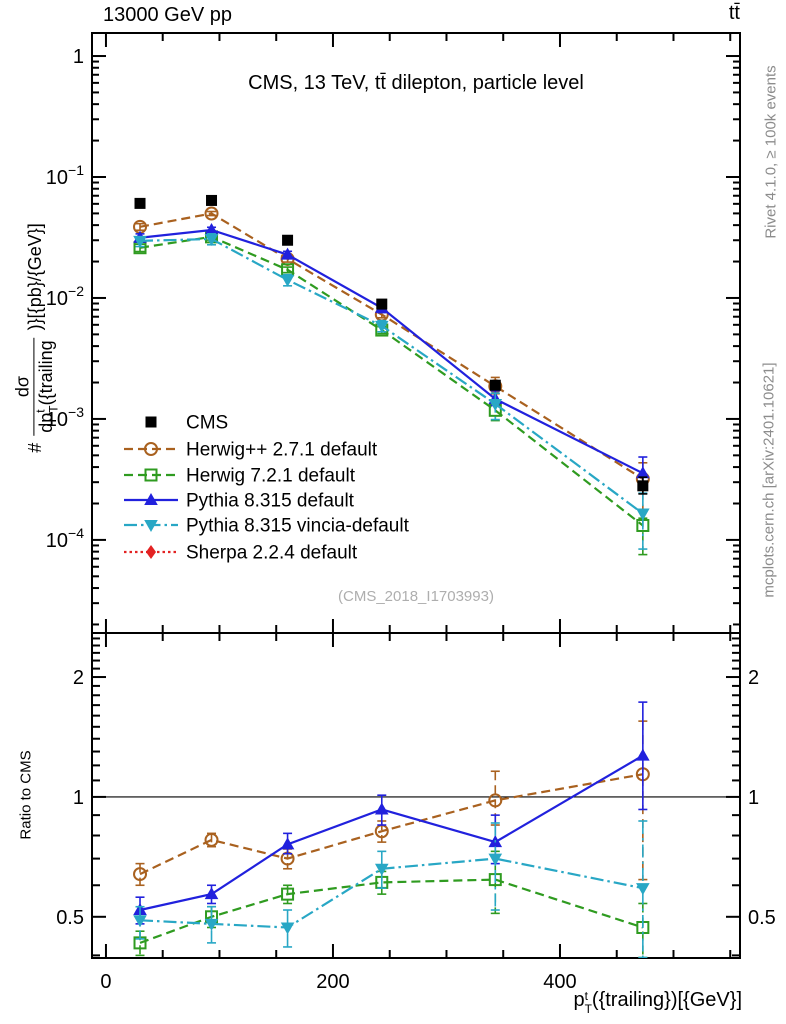 This screenshot has height=1024, width=786. I want to click on legend-item-sherpa-2-2-4-default: Sherpa 2.2.4 default, so click(241, 553).